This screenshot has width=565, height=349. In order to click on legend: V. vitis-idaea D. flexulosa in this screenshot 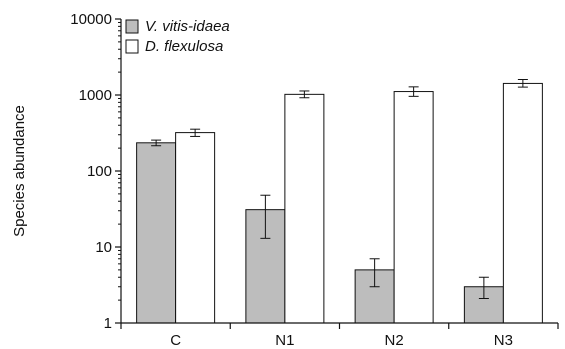, I will do `click(177, 36)`.